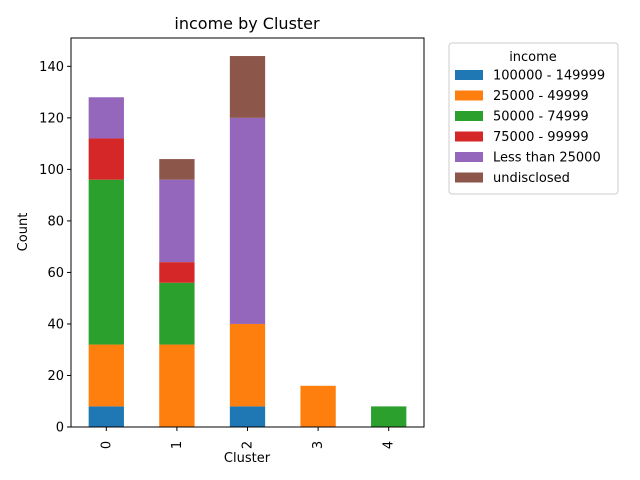  Describe the element at coordinates (549, 76) in the screenshot. I see `legend-label-0: 100000 - 149999` at that location.